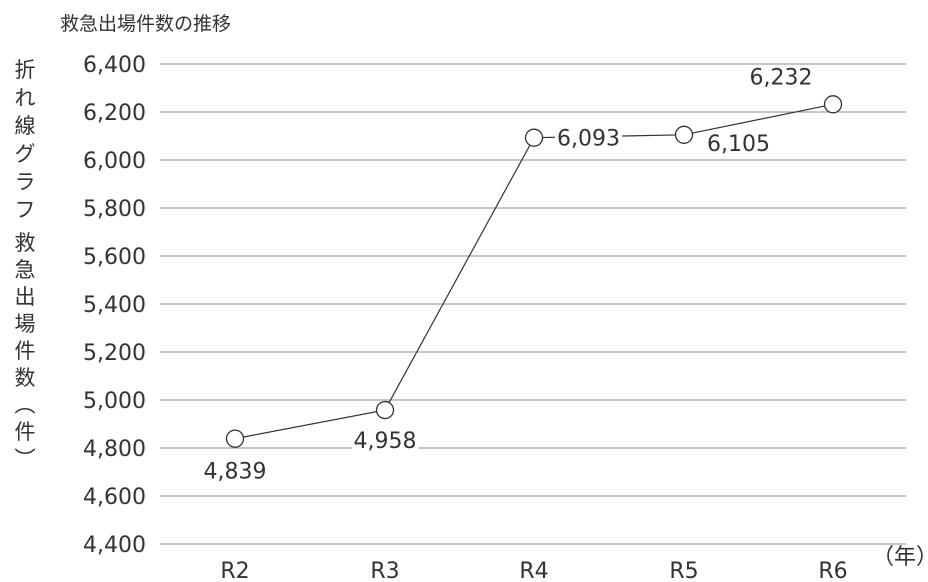 The height and width of the screenshot is (582, 928). I want to click on y-axis-label-main-char: 線, so click(25, 126).